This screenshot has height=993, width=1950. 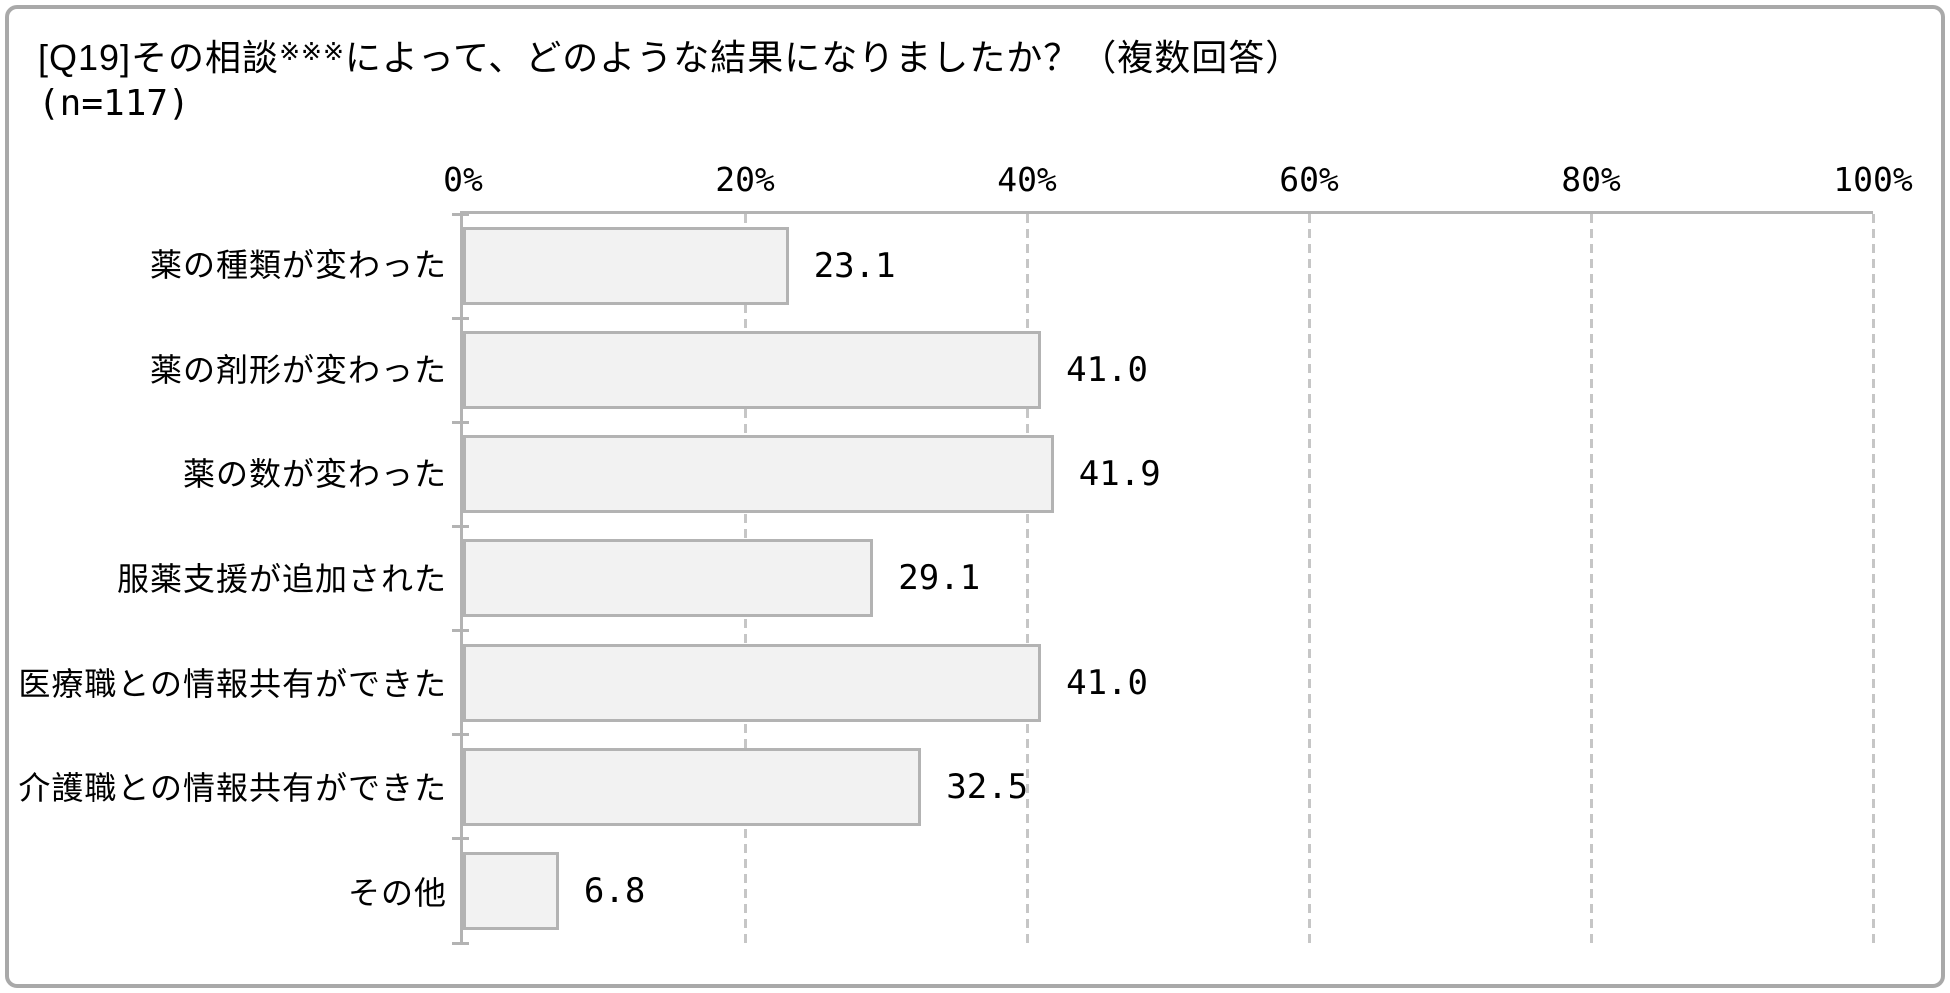 What do you see at coordinates (745, 179) in the screenshot?
I see `x-axis-tick-label: 20%` at bounding box center [745, 179].